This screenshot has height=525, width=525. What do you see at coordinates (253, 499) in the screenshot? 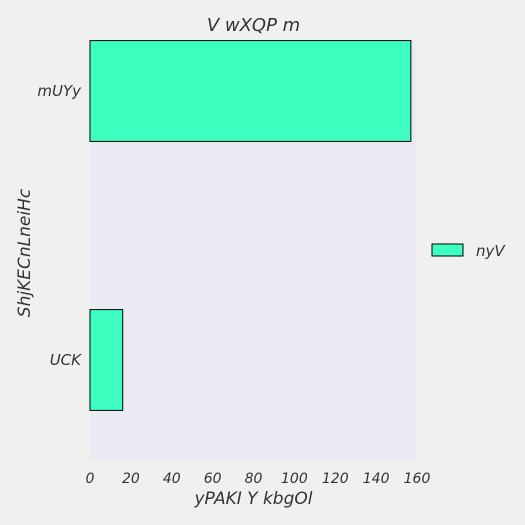
I see `x-axis-label: yPAKI Y kbgOl` at bounding box center [253, 499].